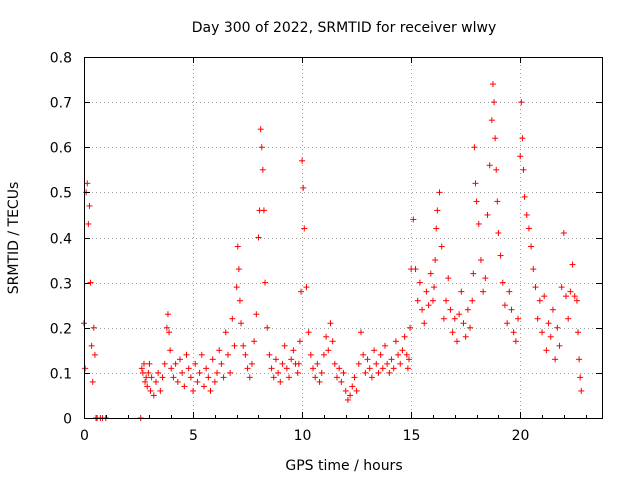 The image size is (640, 480). I want to click on x-tick-labels: 0 5 10 15 20, so click(304, 436).